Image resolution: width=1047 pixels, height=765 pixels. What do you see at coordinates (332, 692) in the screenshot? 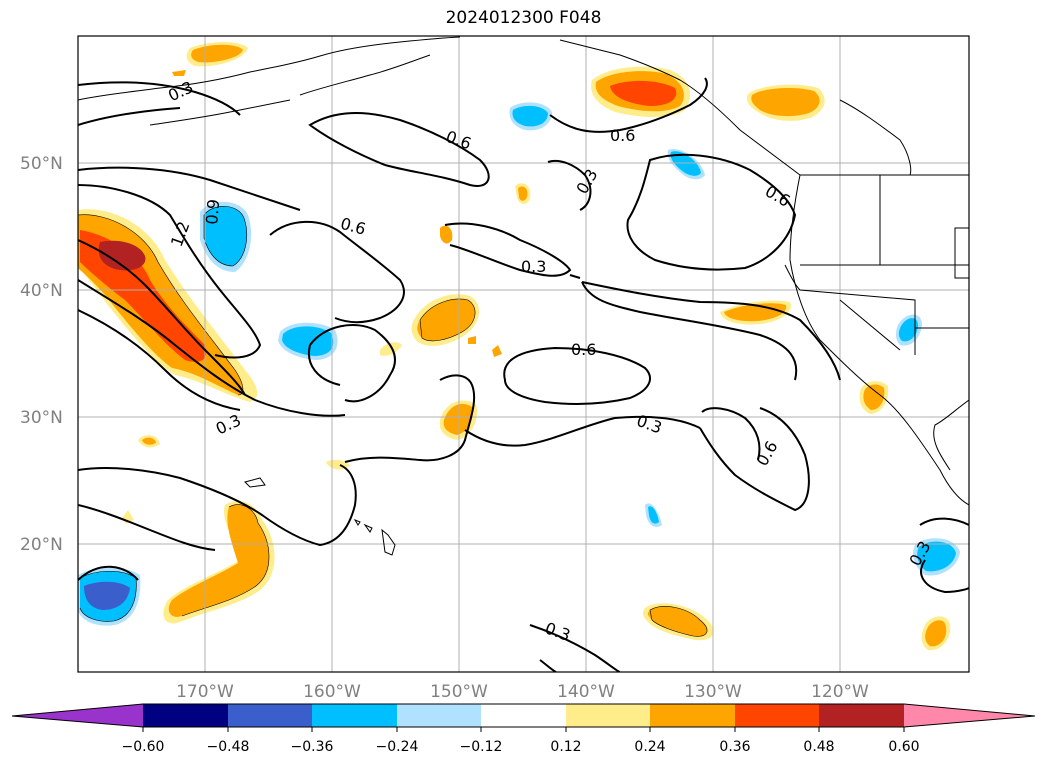
I see `lon-label-160w: 160°W` at bounding box center [332, 692].